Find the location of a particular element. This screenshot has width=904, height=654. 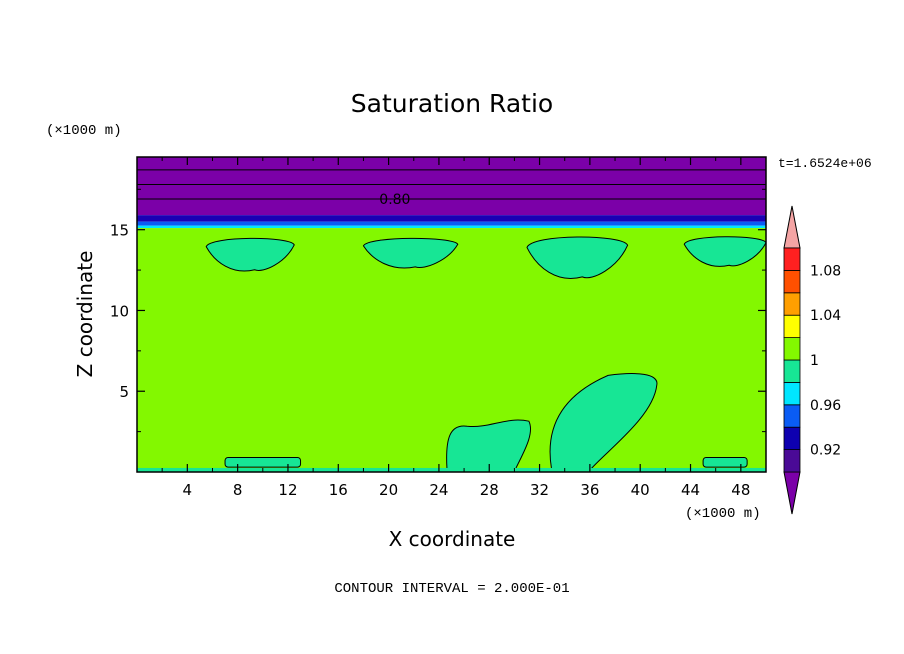

x-tick-label: 36 is located at coordinates (589, 490).